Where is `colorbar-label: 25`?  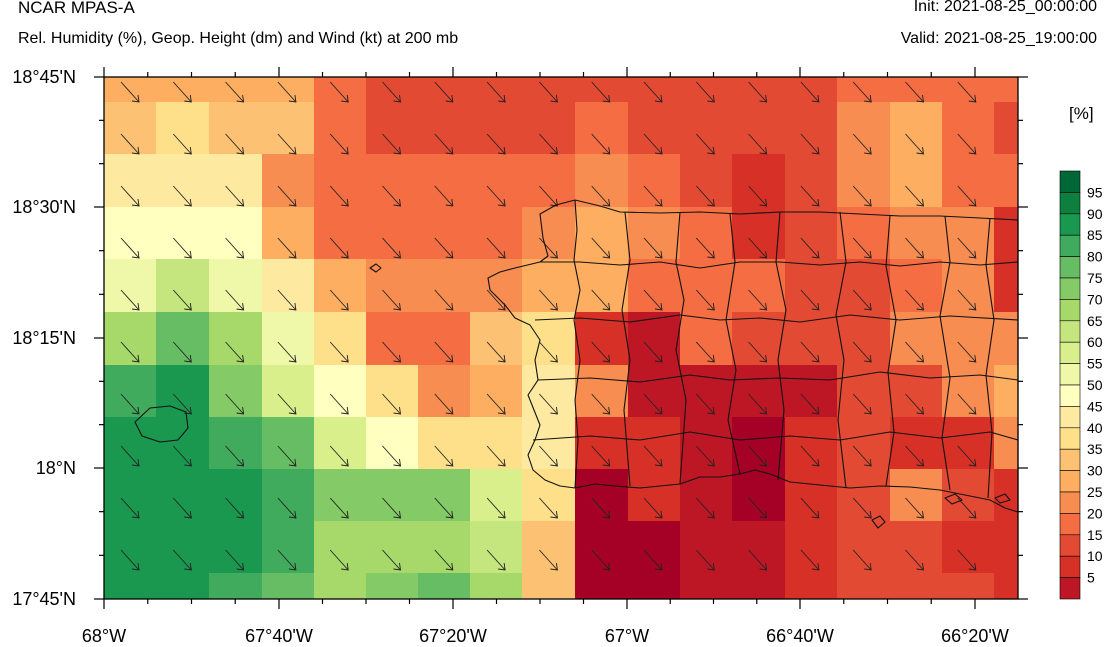 colorbar-label: 25 is located at coordinates (1095, 492).